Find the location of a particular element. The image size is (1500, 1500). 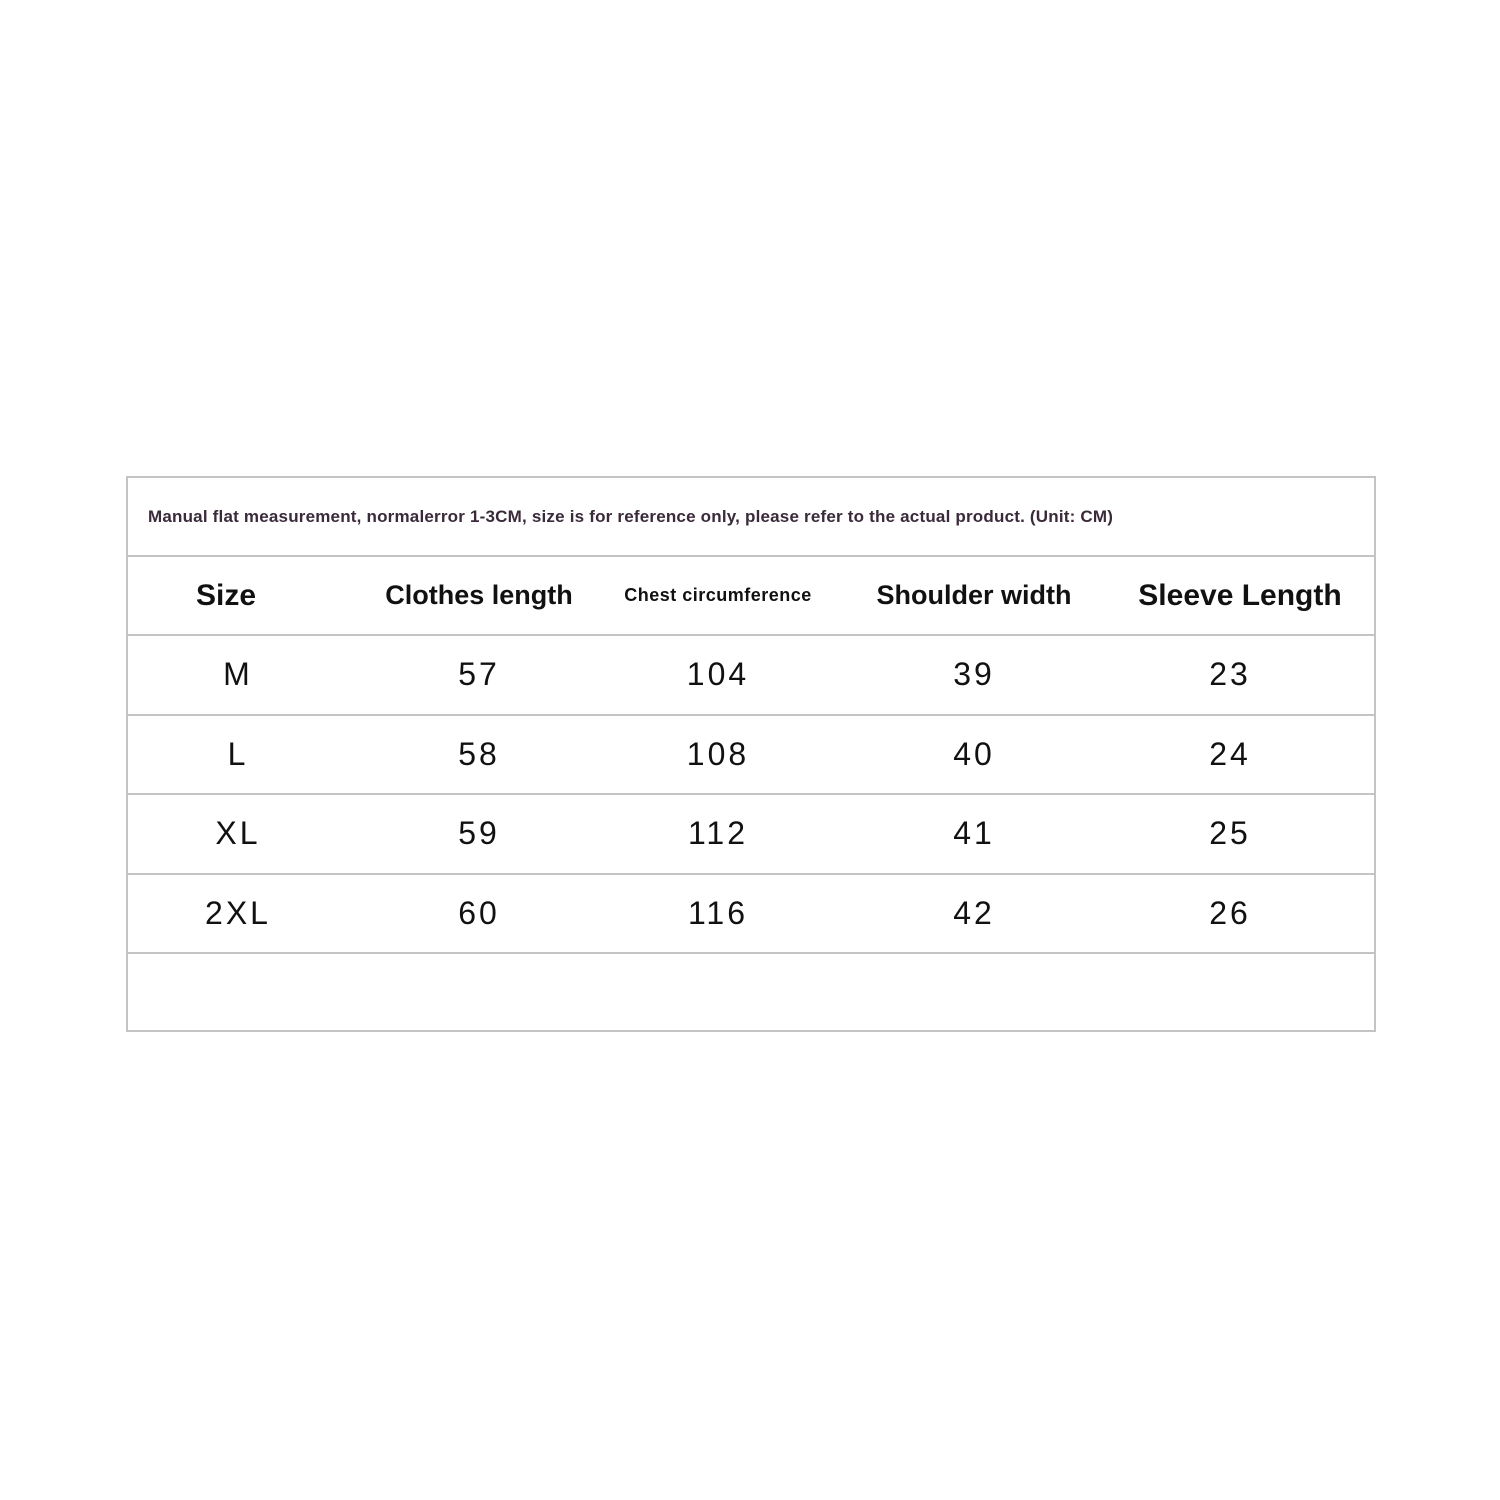

table-row: L 58 108 40 24 is located at coordinates (751, 755).